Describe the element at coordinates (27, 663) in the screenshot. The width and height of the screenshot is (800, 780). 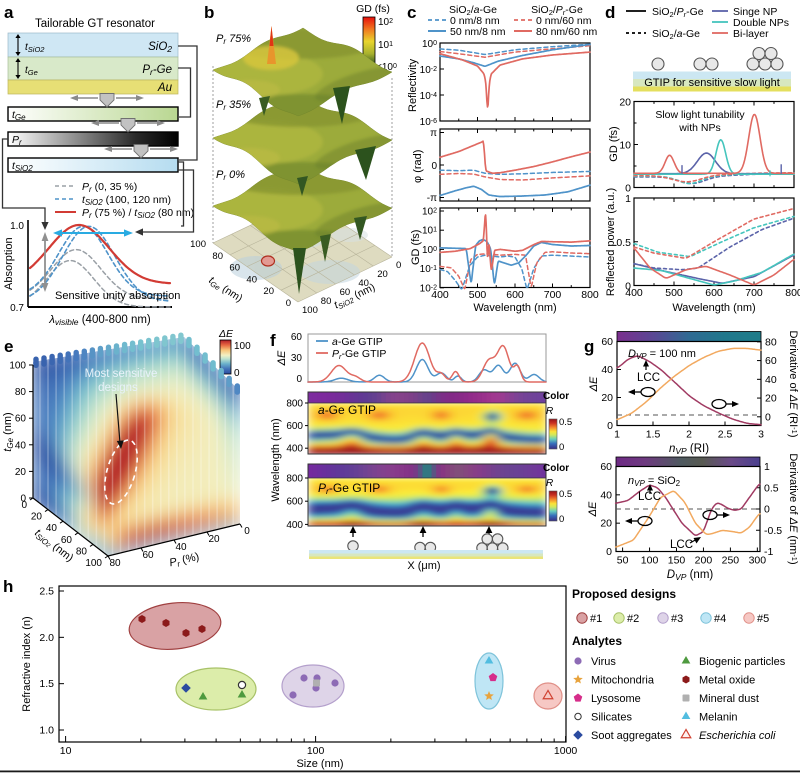
I see `svg-text: Refractive index (n)` at that location.